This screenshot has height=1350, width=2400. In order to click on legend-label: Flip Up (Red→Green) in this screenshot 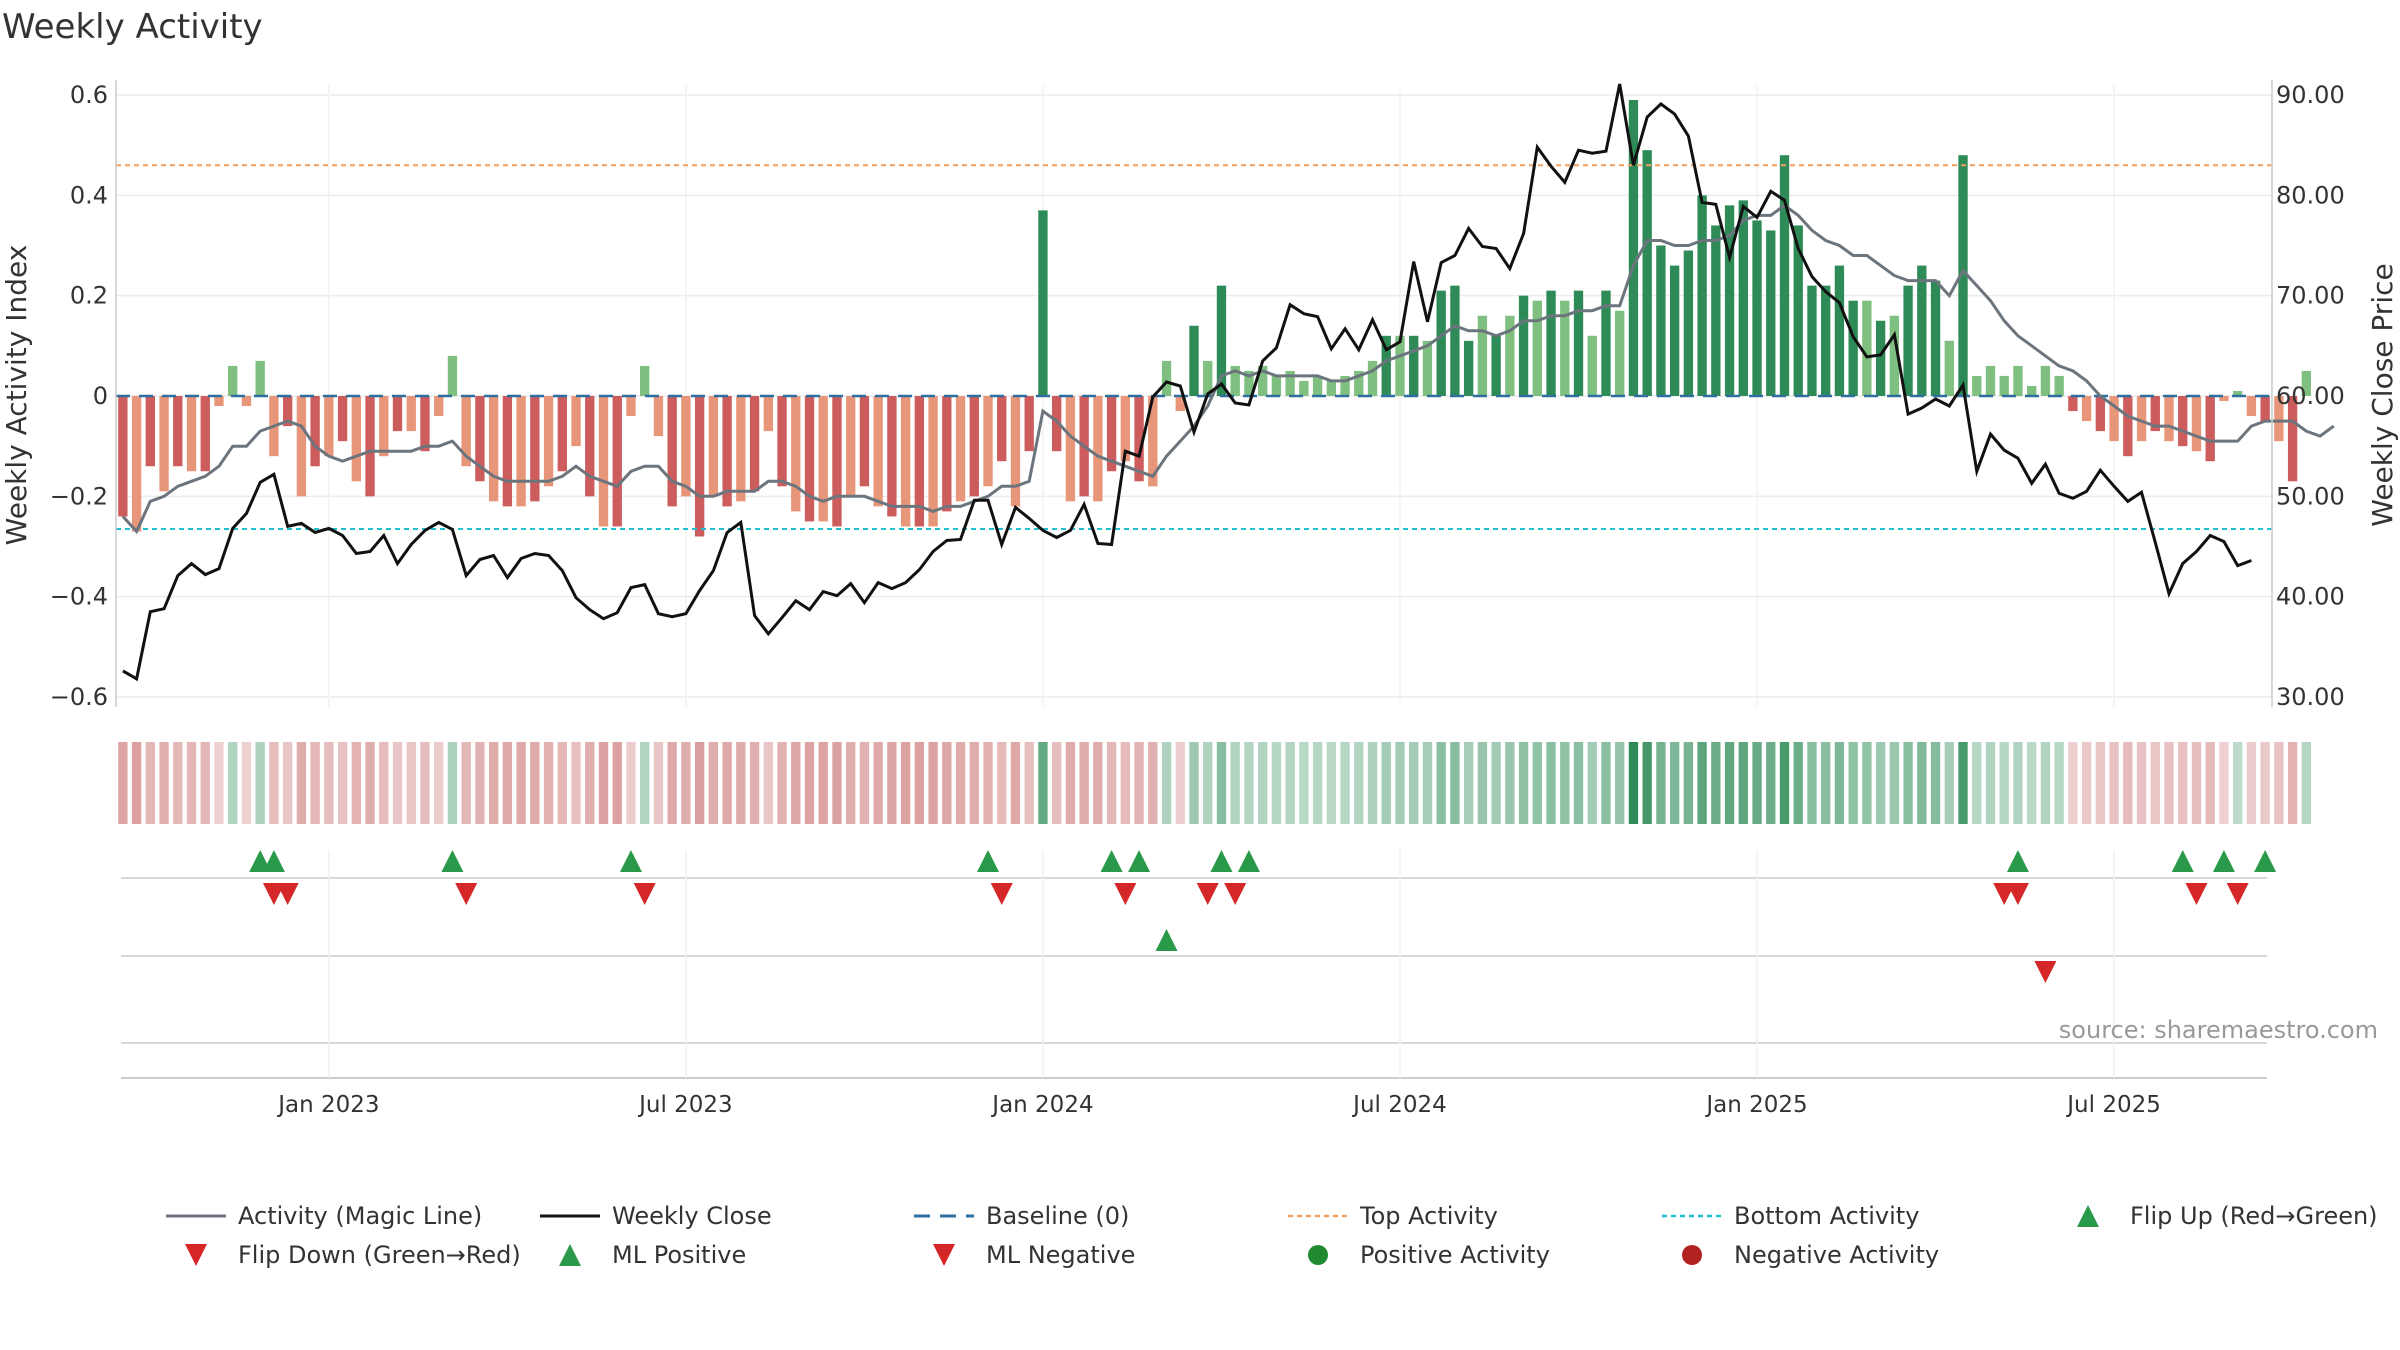, I will do `click(2254, 1216)`.